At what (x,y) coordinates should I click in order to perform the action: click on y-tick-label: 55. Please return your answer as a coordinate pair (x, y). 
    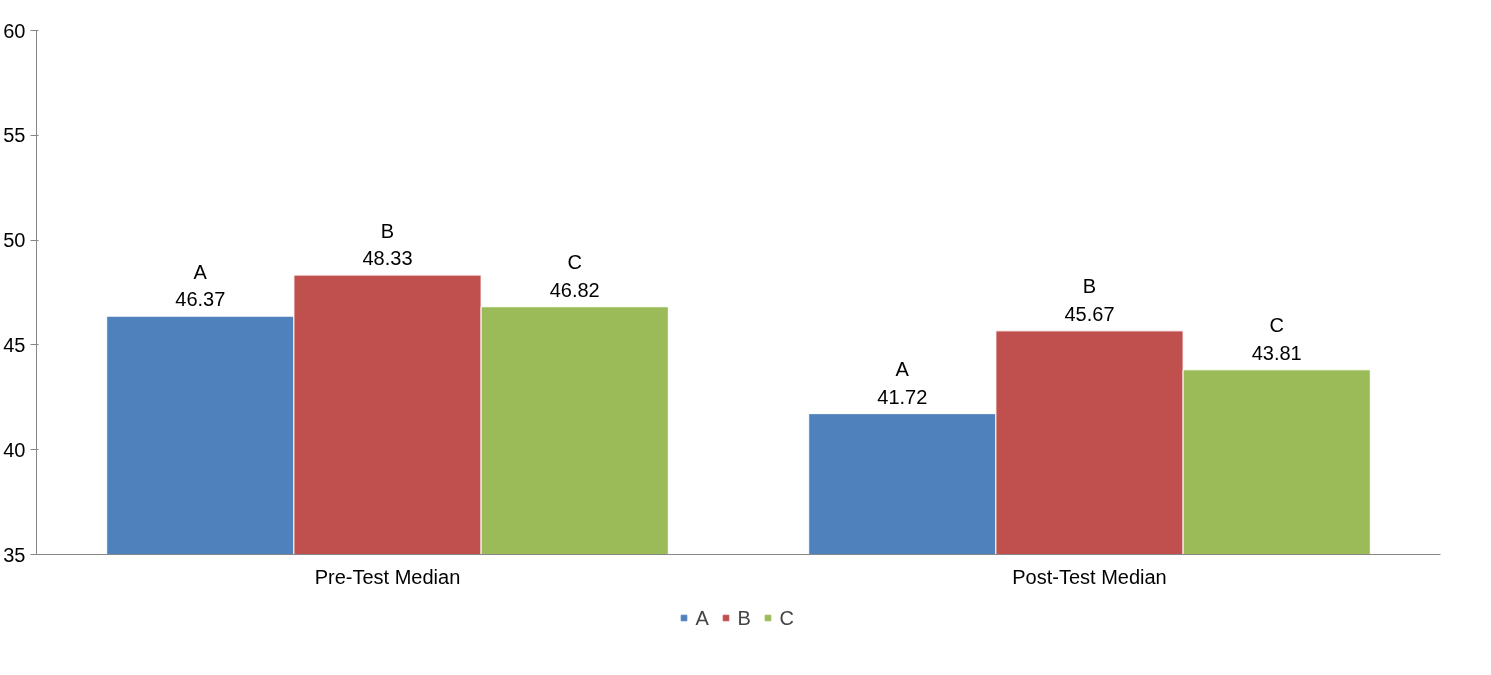
    Looking at the image, I should click on (14, 135).